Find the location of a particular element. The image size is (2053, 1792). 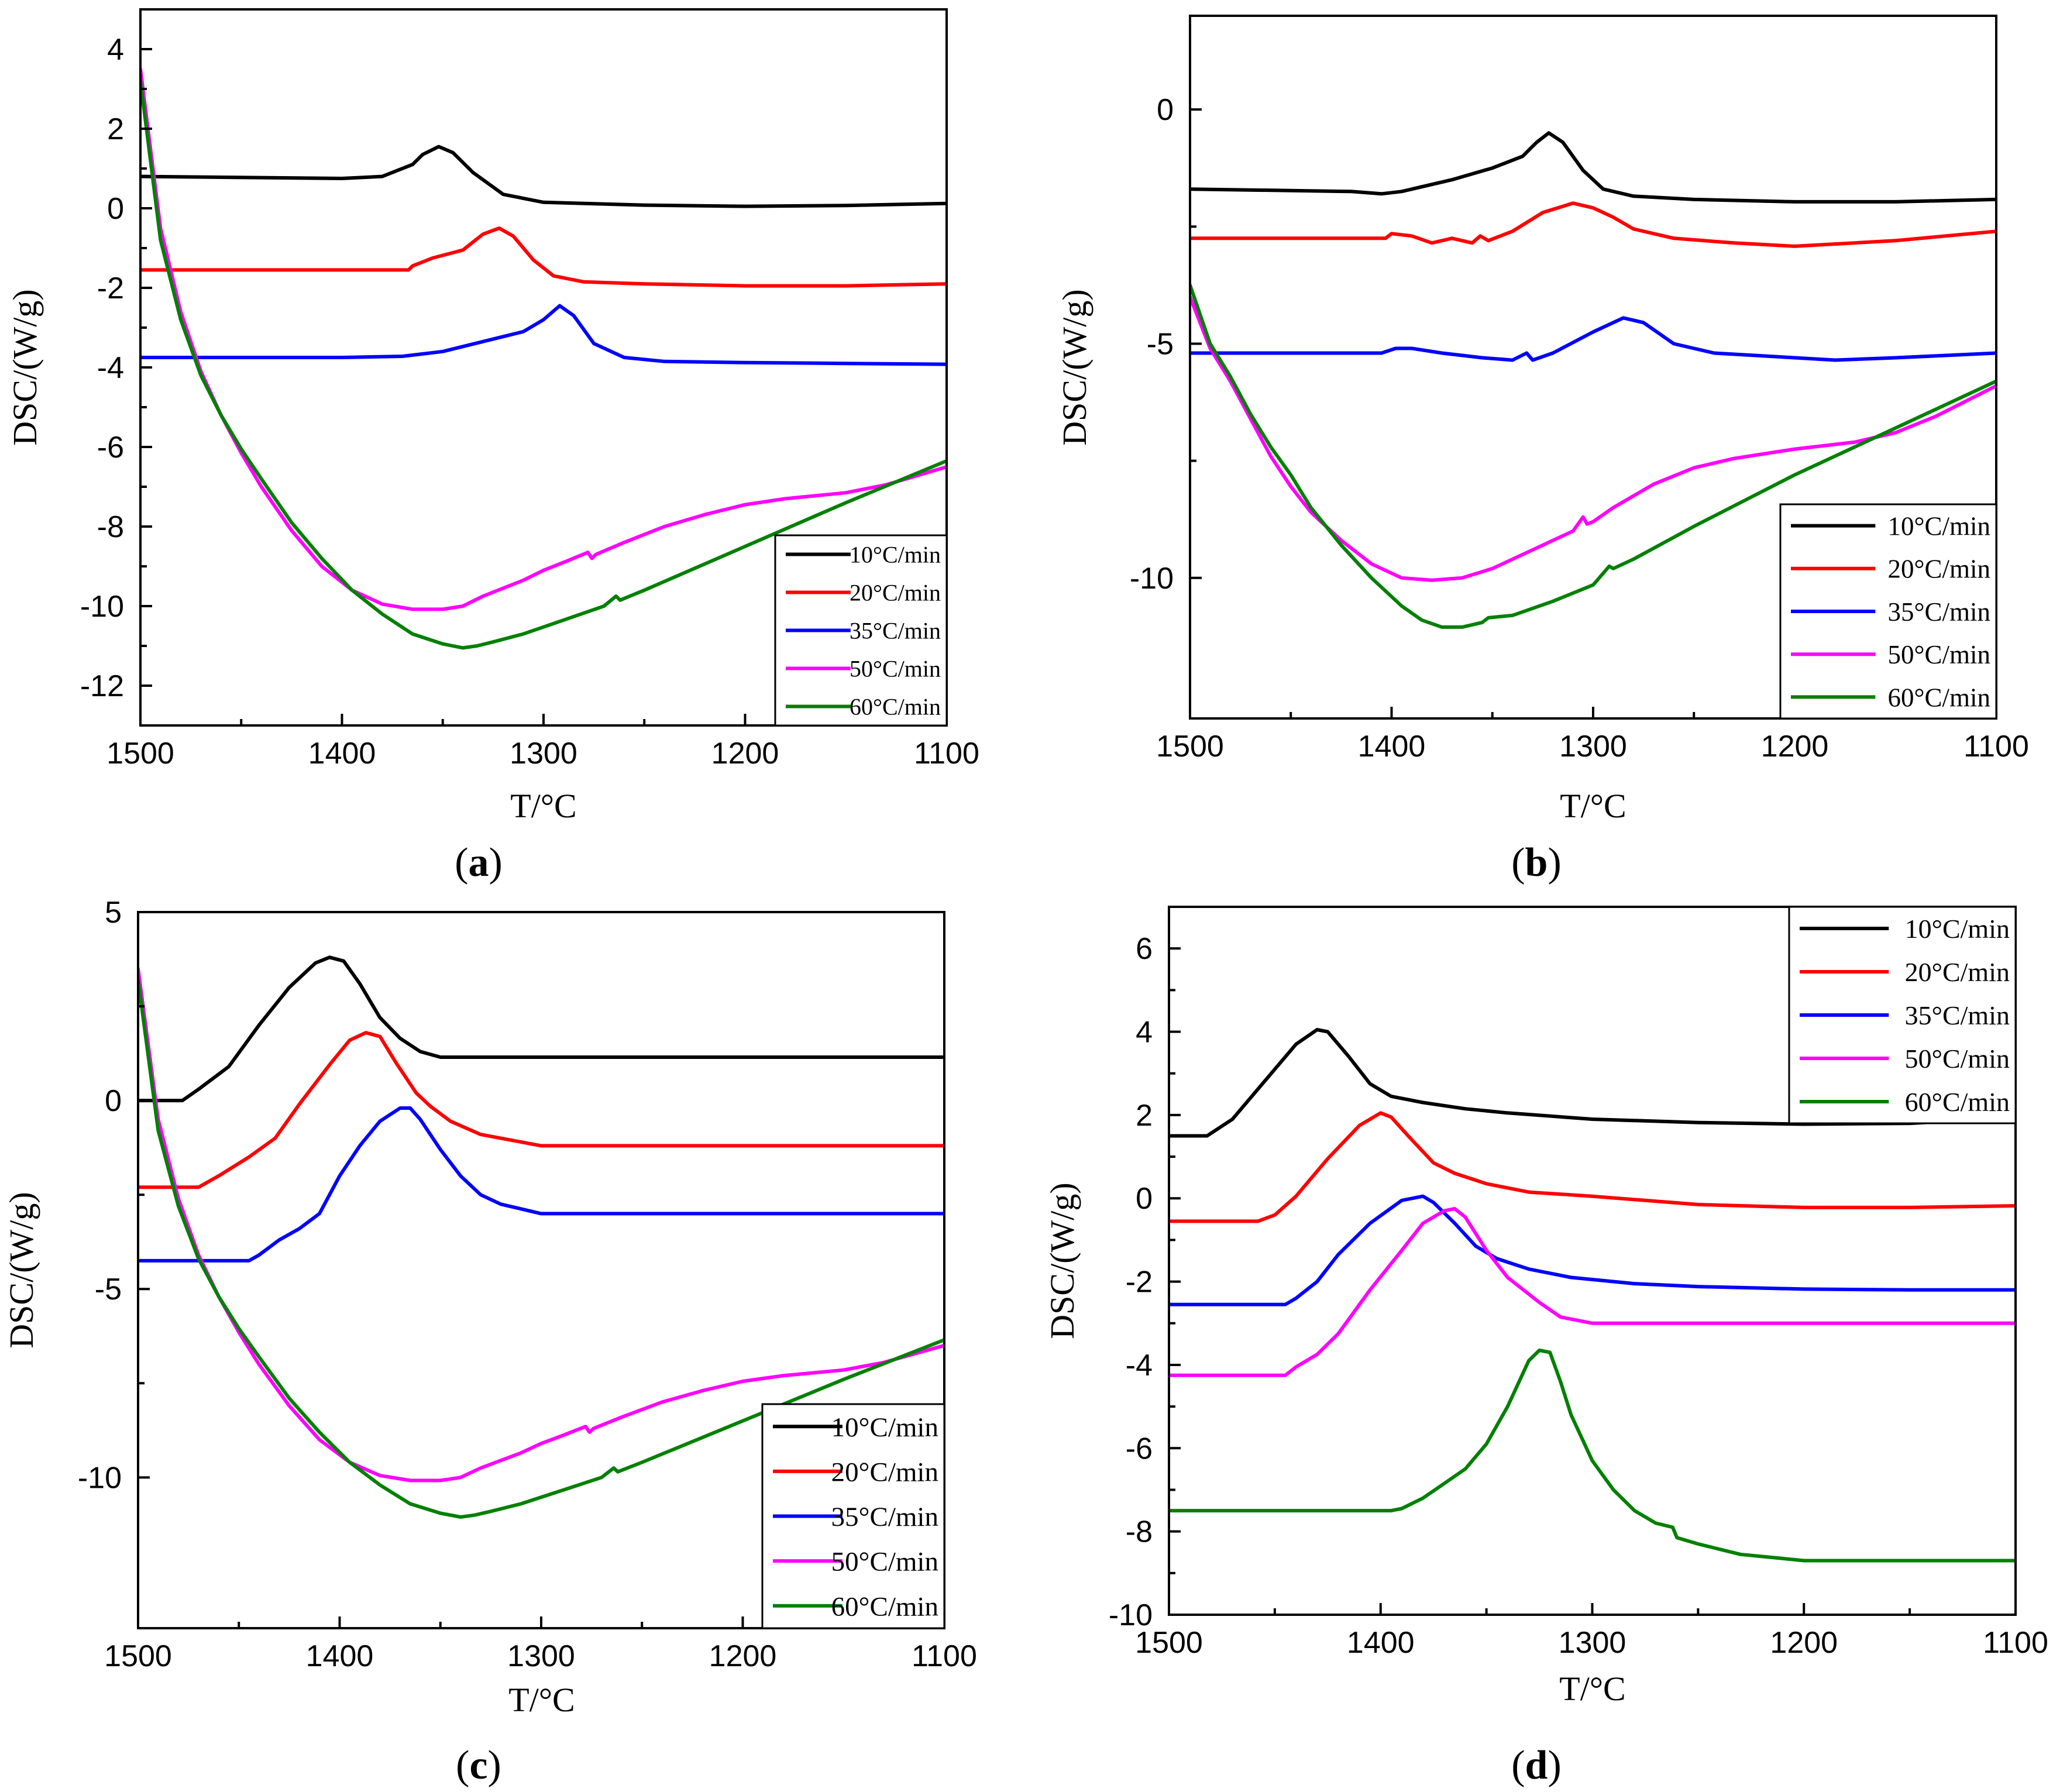

y-tick-label: 6 is located at coordinates (1144, 949).